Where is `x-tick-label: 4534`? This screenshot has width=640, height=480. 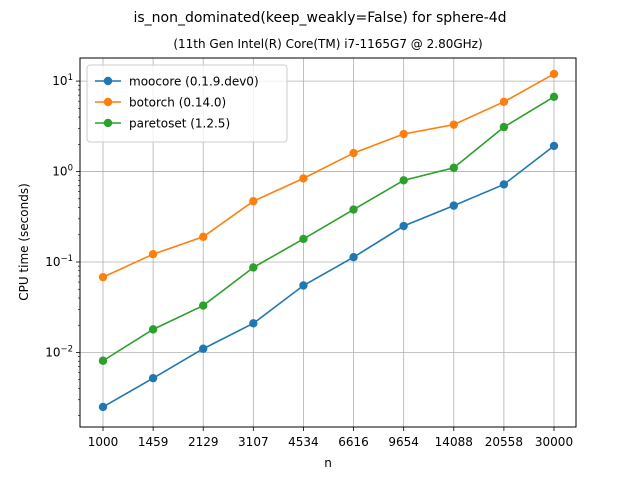 x-tick-label: 4534 is located at coordinates (303, 442).